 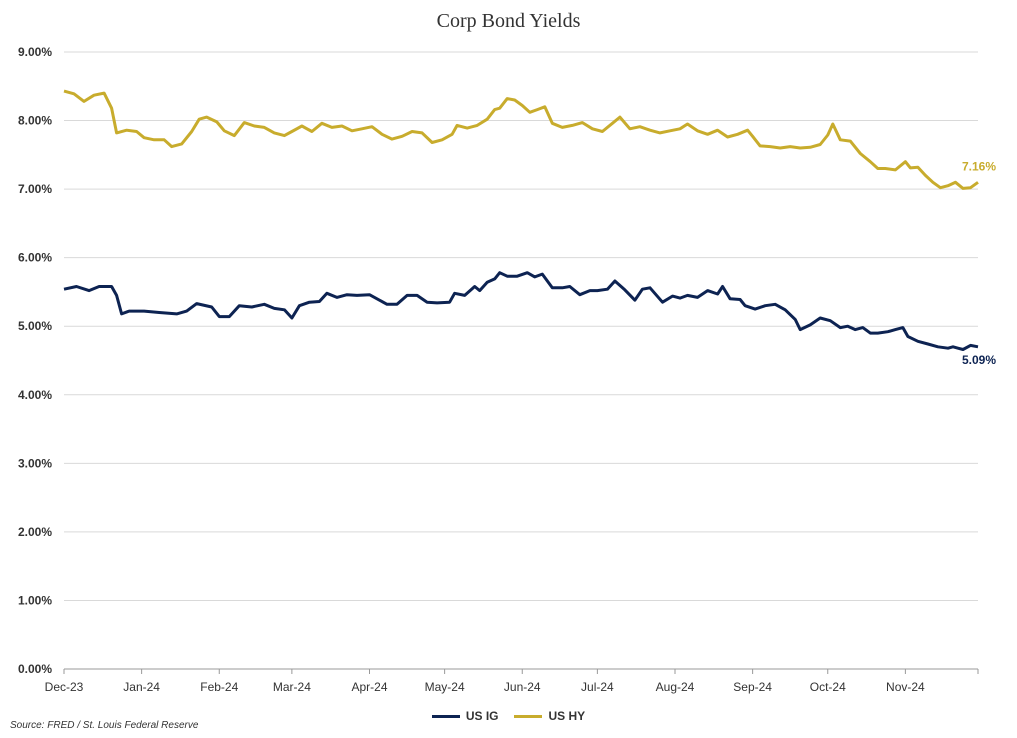 What do you see at coordinates (445, 716) in the screenshot?
I see `legend-swatch-us-ig` at bounding box center [445, 716].